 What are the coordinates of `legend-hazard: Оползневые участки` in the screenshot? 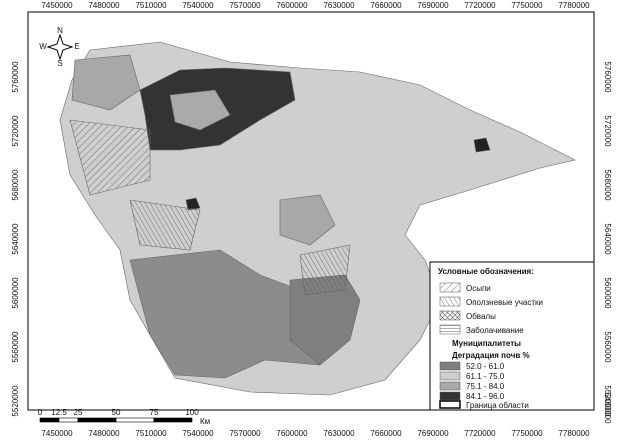 It's located at (504, 302).